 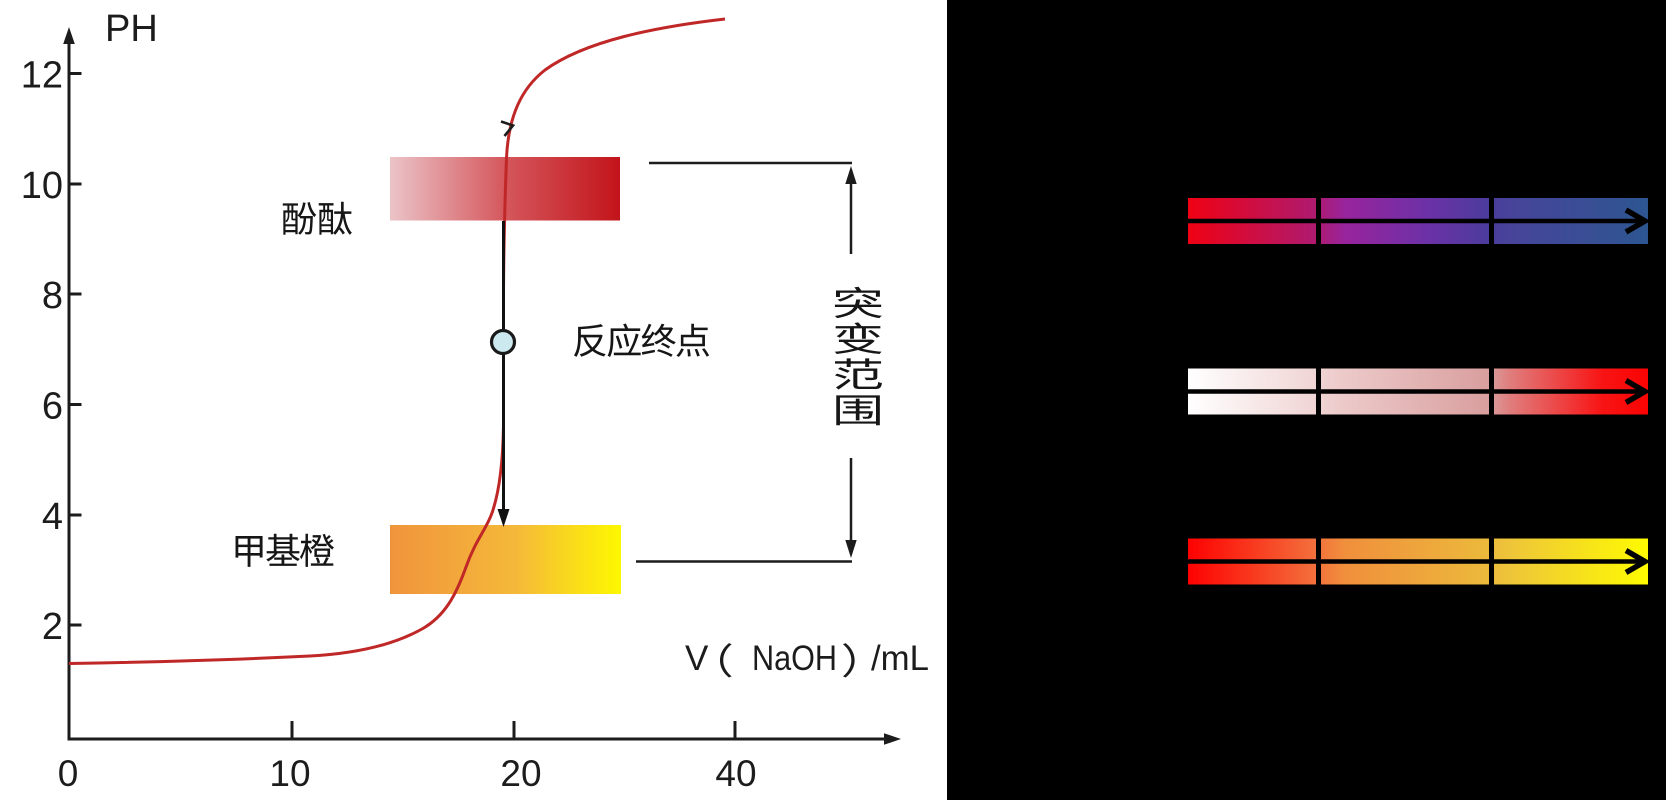 I want to click on svg-text: 20, so click(x=520, y=773).